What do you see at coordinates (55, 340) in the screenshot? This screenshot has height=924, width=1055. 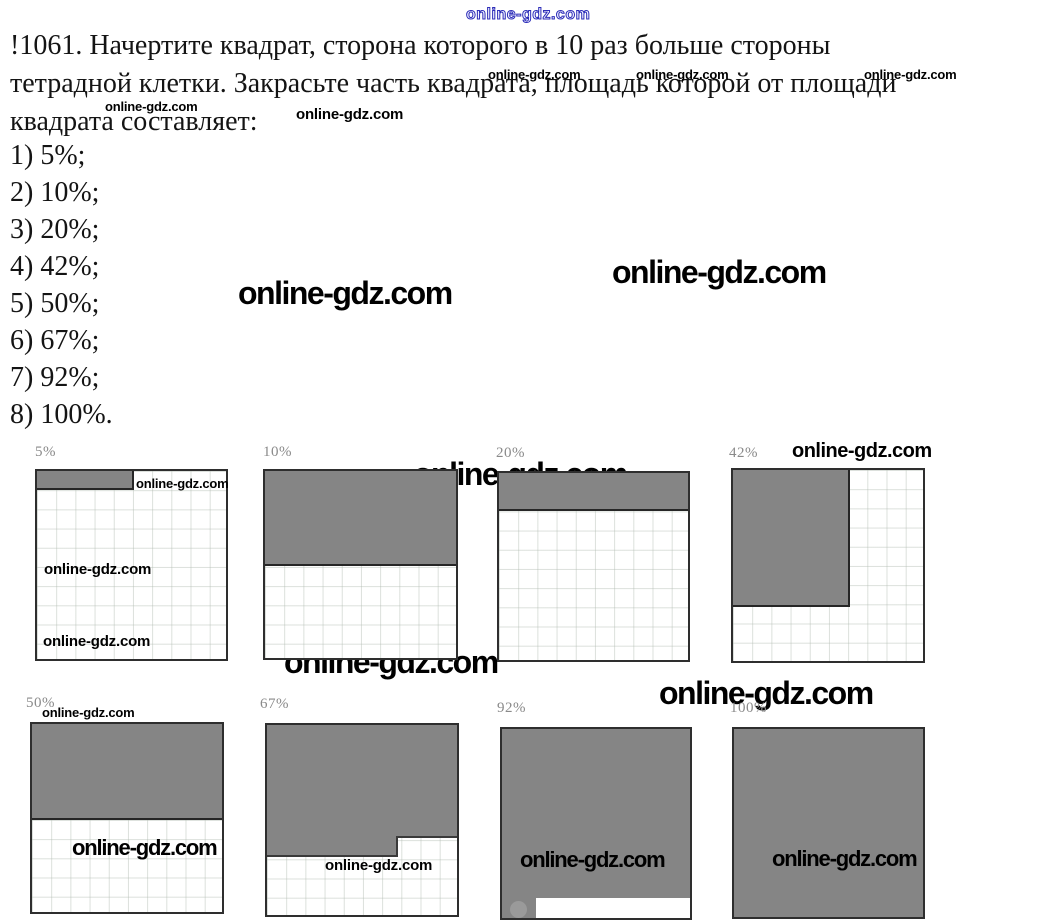 I see `list-item-6: 6) 67%;` at bounding box center [55, 340].